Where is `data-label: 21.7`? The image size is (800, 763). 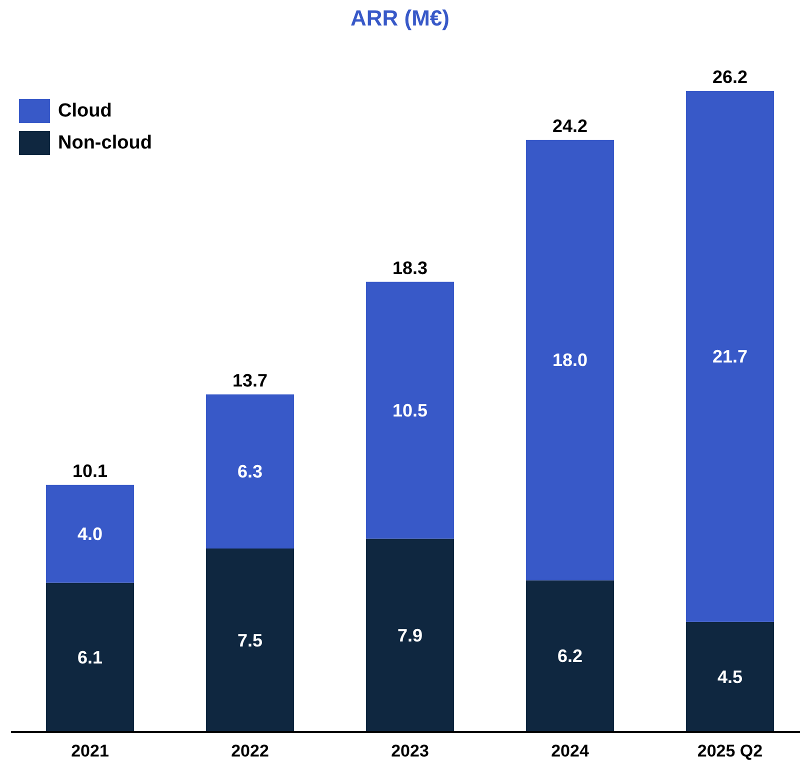 data-label: 21.7 is located at coordinates (730, 356).